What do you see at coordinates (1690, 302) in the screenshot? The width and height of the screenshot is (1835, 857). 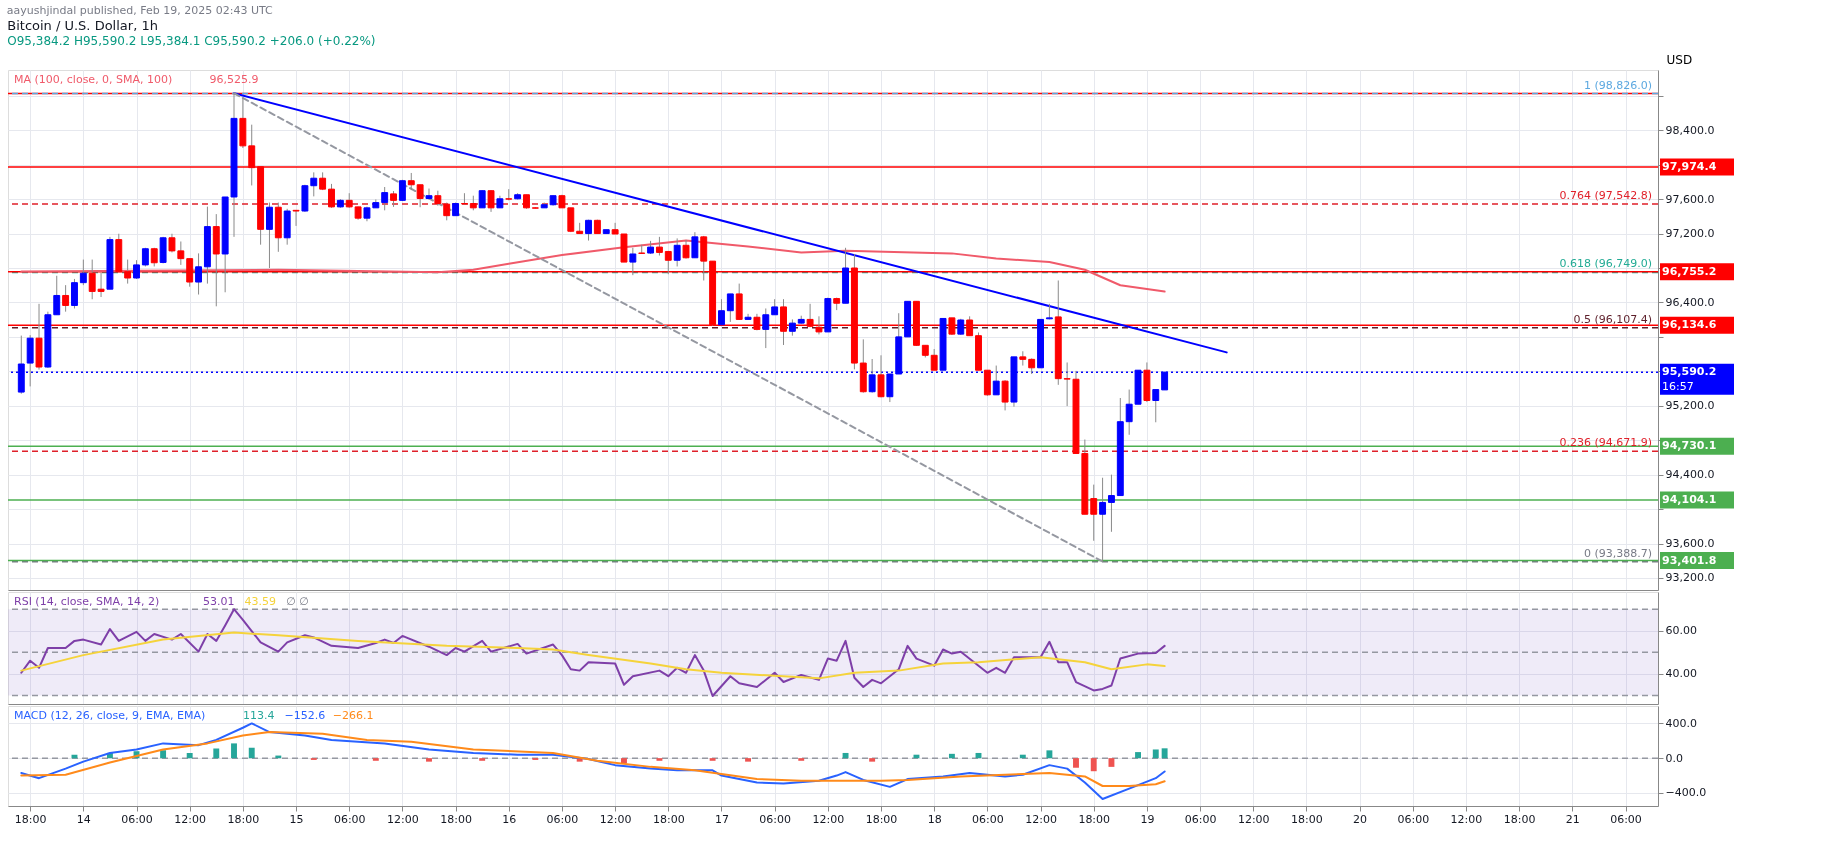 I see `y-tick-label: 96,400.0` at bounding box center [1690, 302].